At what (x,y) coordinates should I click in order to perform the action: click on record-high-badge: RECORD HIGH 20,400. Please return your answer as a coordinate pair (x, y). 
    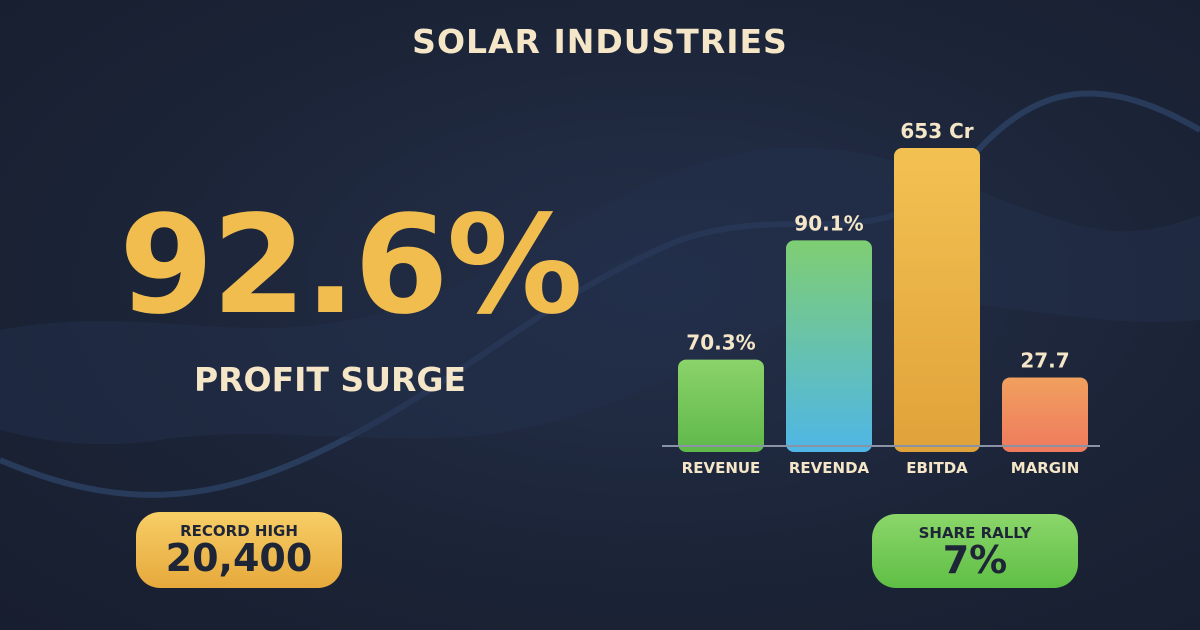
    Looking at the image, I should click on (239, 550).